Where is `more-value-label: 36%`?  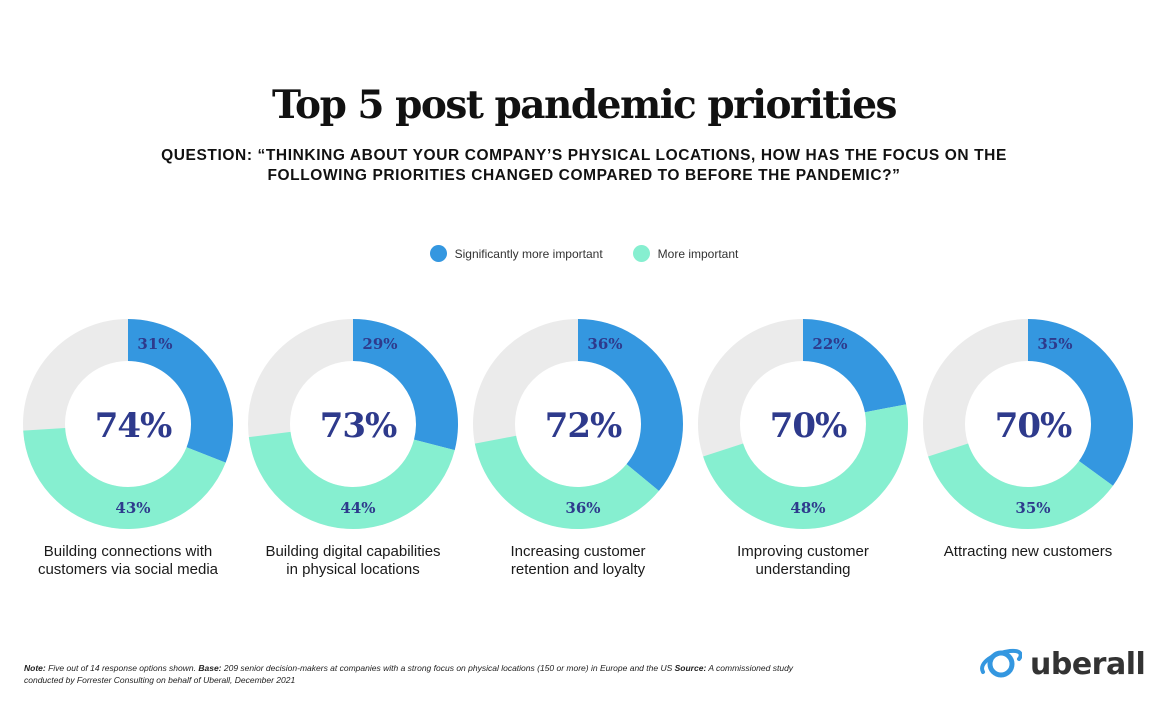 more-value-label: 36% is located at coordinates (582, 508).